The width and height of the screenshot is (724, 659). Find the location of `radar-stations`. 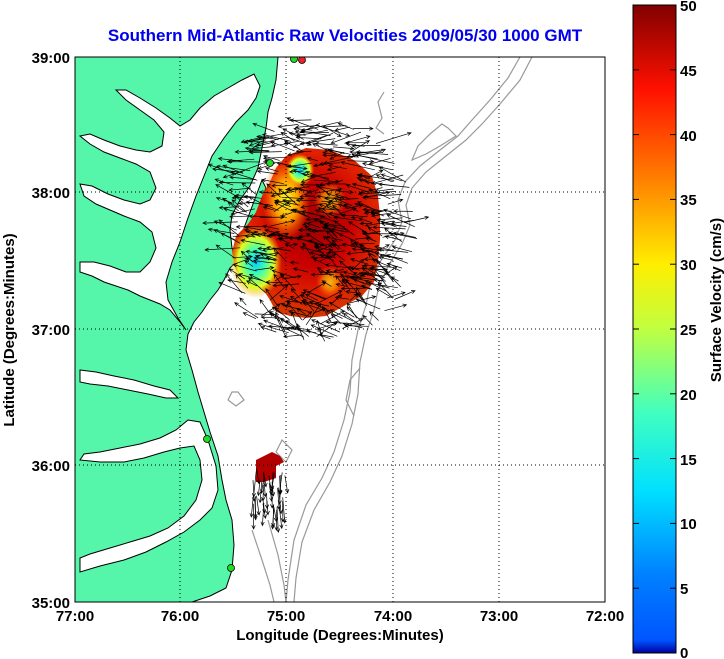

radar-stations is located at coordinates (254, 314).